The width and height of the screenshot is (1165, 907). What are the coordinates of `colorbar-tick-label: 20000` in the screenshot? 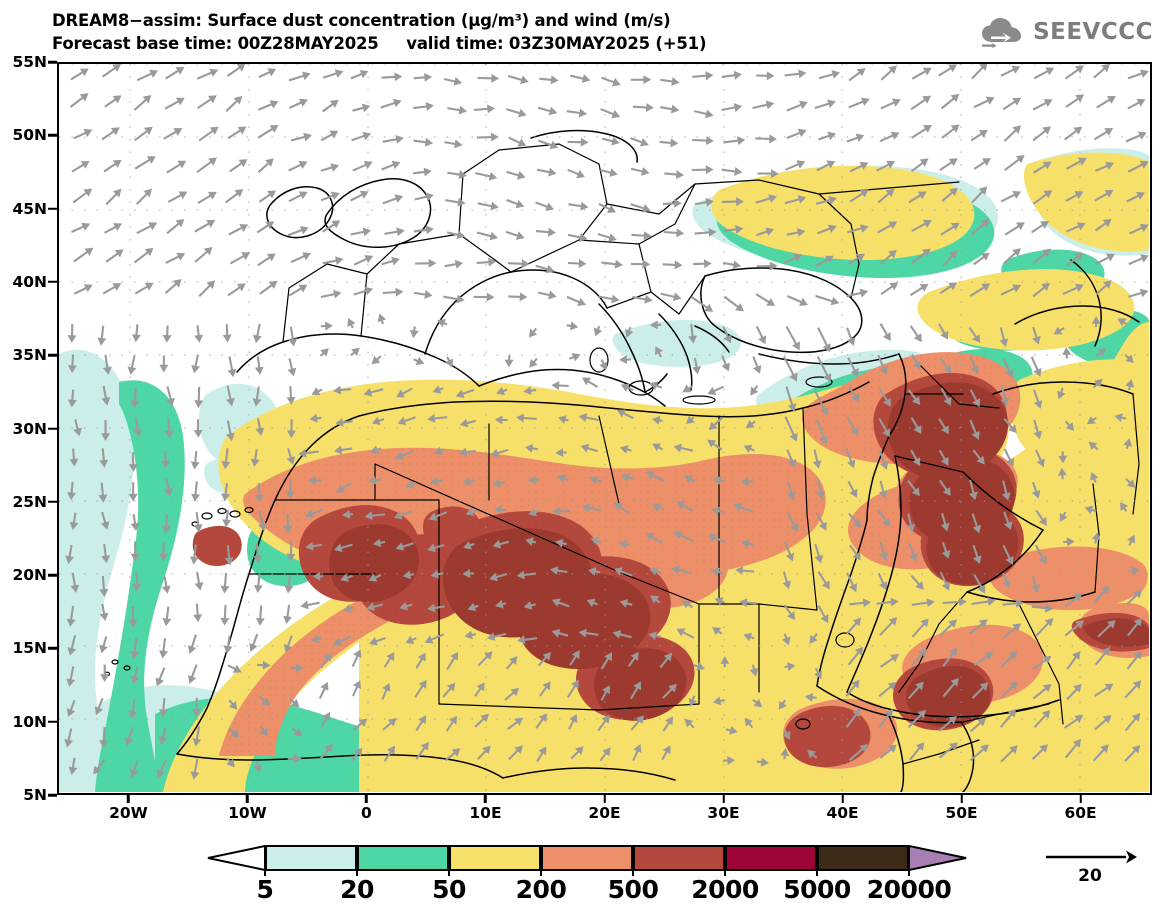 It's located at (909, 889).